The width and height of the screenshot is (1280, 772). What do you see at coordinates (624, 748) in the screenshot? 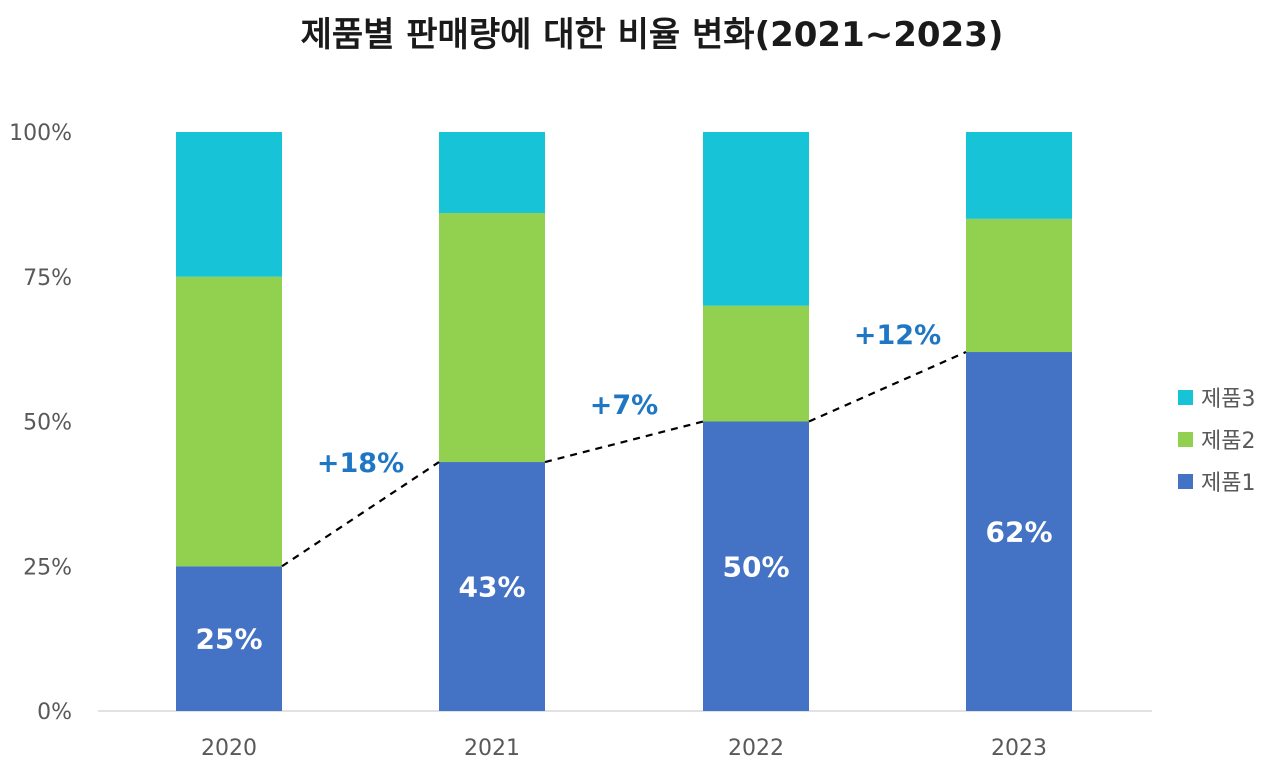
I see `x-axis: 2020 2021 2022 2023` at bounding box center [624, 748].